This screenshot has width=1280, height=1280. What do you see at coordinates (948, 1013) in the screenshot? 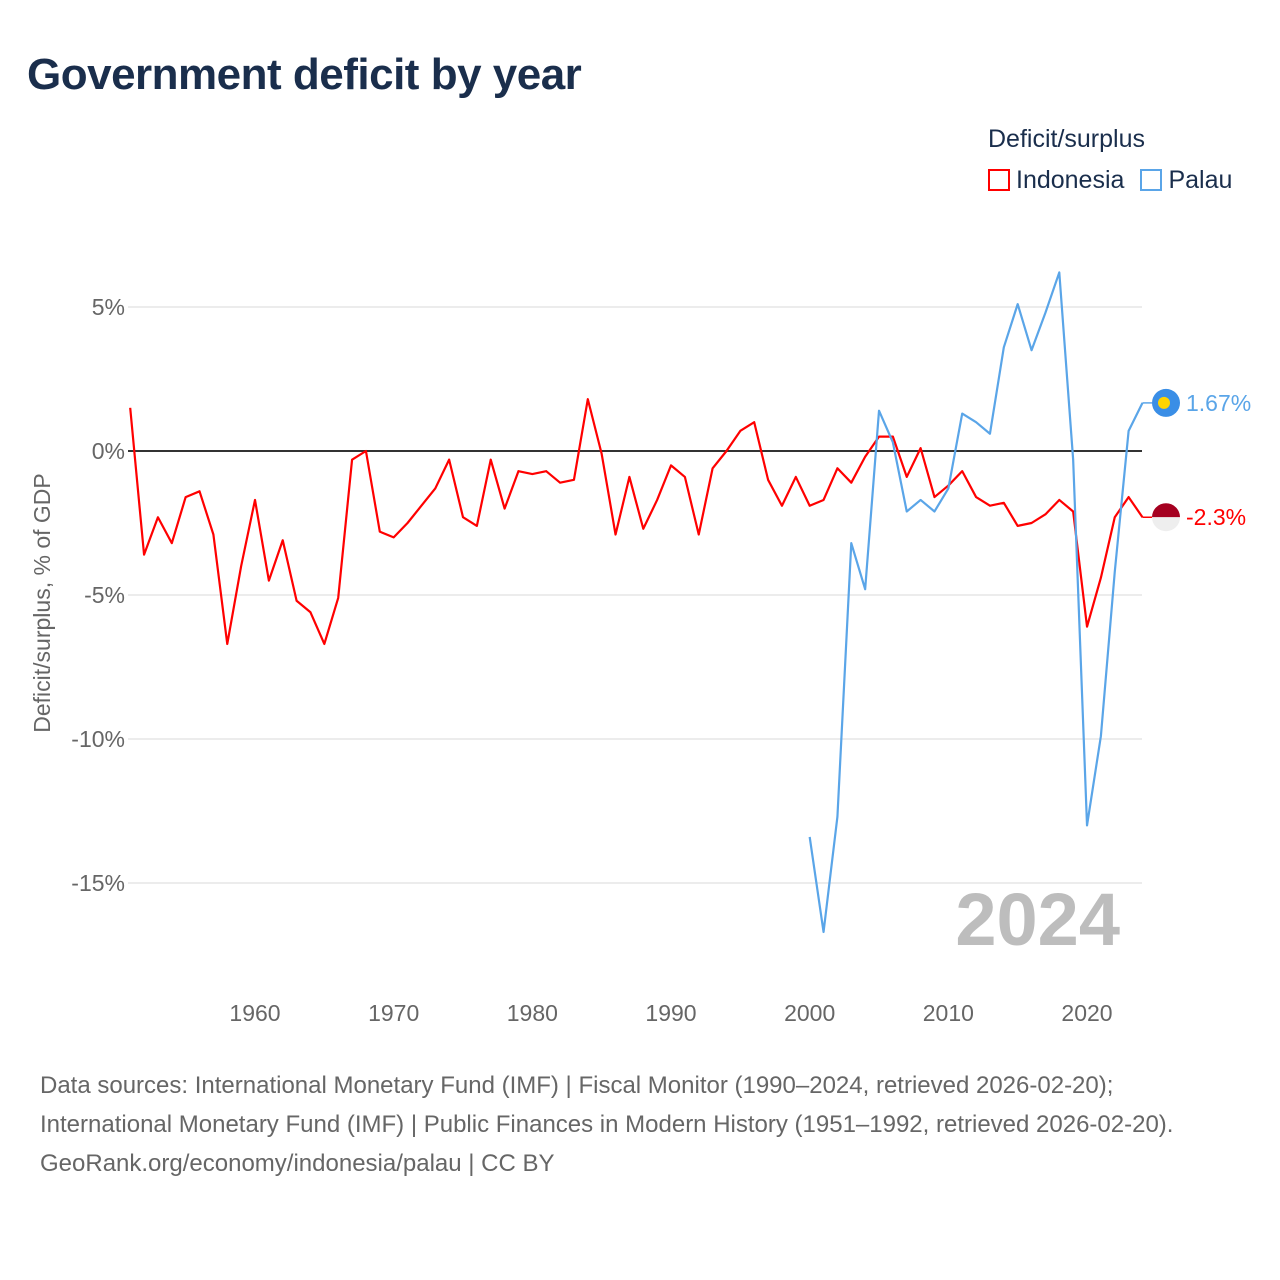
I see `x-tick-label: 2010` at bounding box center [948, 1013].